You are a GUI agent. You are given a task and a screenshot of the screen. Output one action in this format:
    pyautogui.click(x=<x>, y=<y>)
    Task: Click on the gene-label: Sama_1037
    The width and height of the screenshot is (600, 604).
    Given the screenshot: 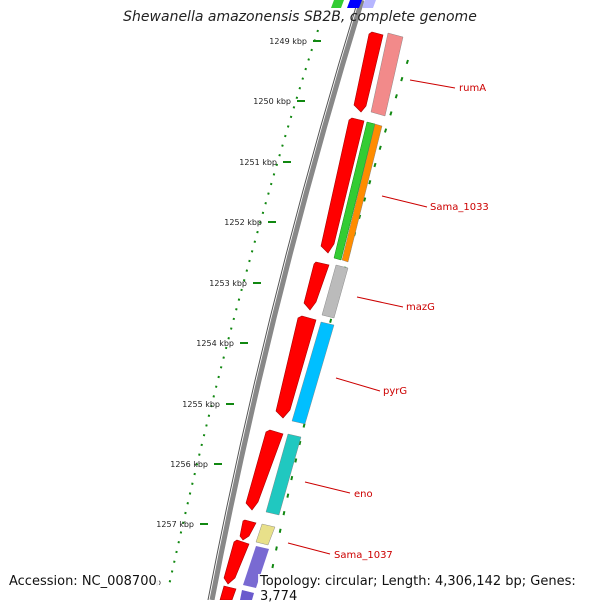 What is the action you would take?
    pyautogui.click(x=363, y=555)
    